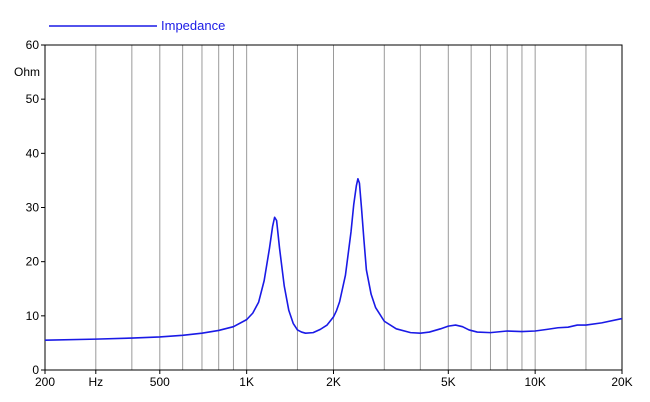 This screenshot has width=650, height=402. Describe the element at coordinates (45, 382) in the screenshot. I see `x-tick-label: 200` at that location.